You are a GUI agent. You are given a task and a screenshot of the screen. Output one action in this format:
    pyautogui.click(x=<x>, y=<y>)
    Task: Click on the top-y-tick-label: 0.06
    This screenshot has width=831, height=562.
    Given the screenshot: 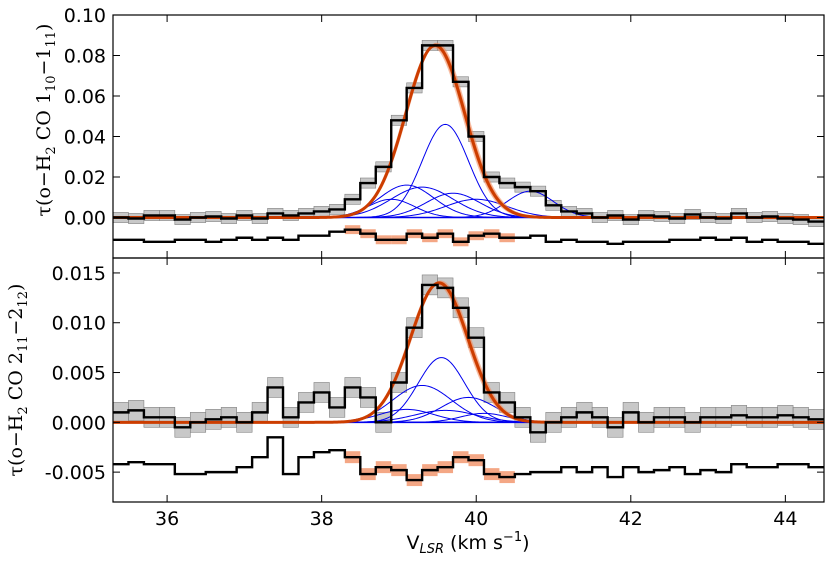 What is the action you would take?
    pyautogui.click(x=85, y=97)
    